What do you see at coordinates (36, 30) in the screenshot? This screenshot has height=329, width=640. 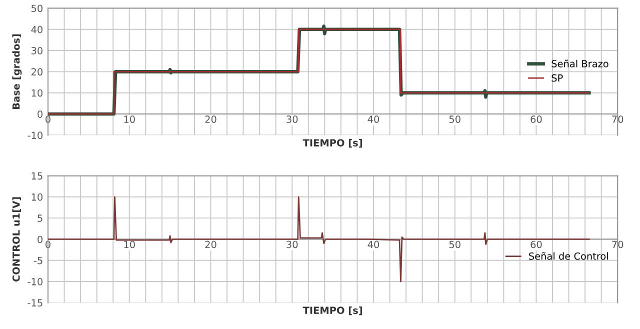 I see `y-tick-label: 40` at bounding box center [36, 30].